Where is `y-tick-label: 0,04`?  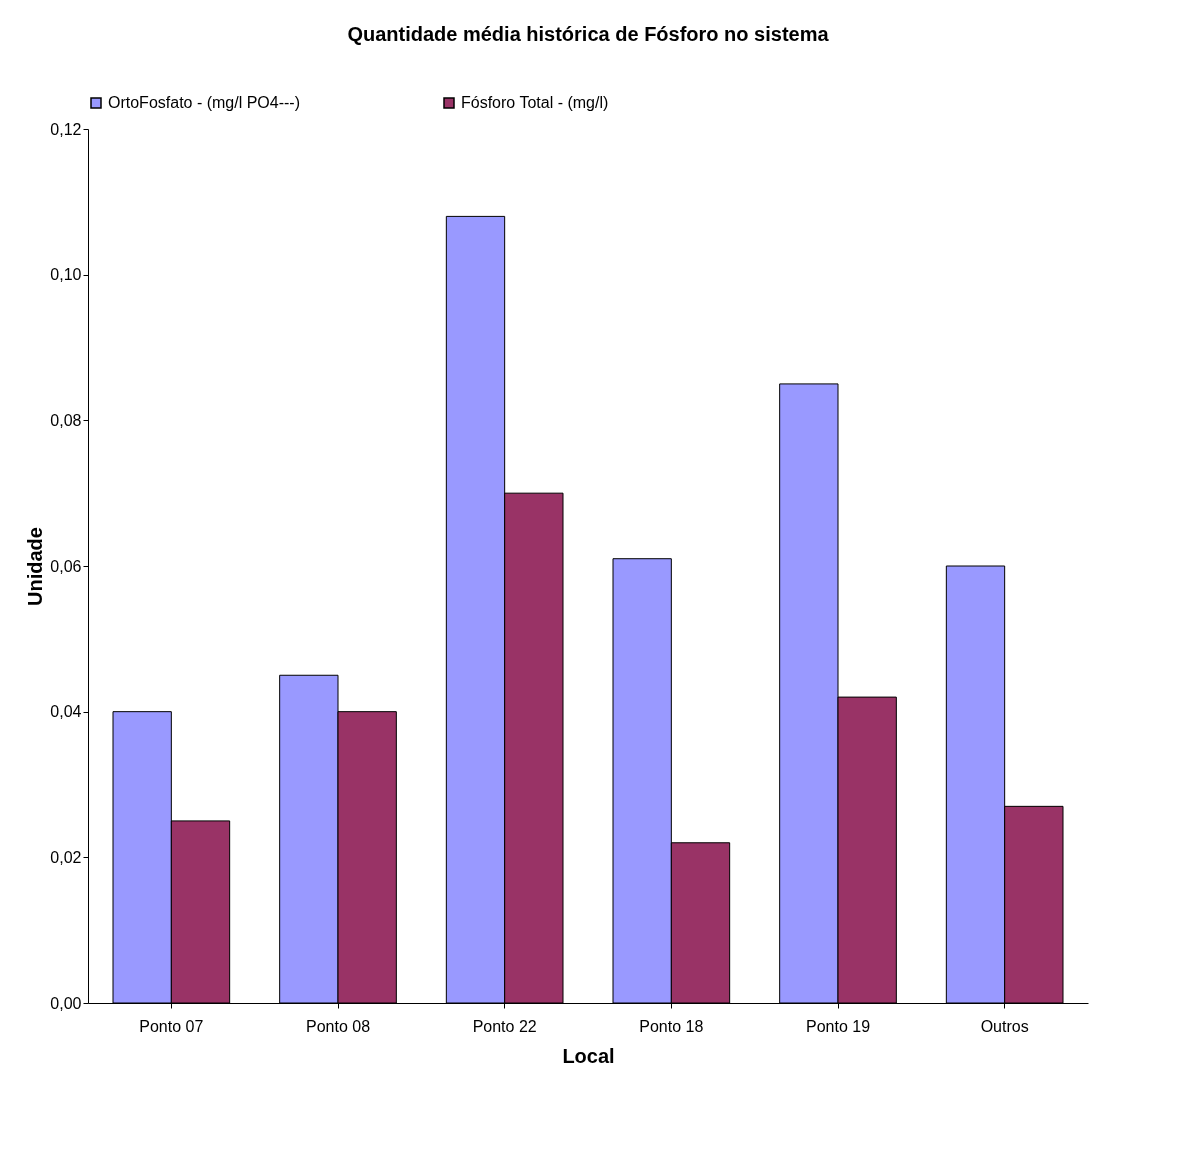 y-tick-label: 0,04 is located at coordinates (66, 712).